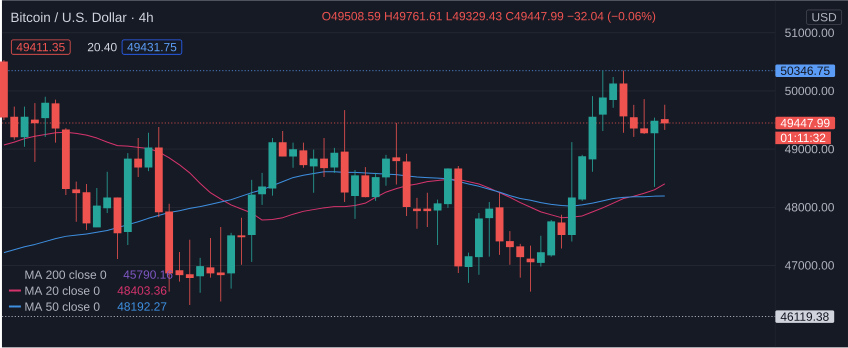 The image size is (848, 348). I want to click on ref-line-label: 49447.99, so click(805, 123).